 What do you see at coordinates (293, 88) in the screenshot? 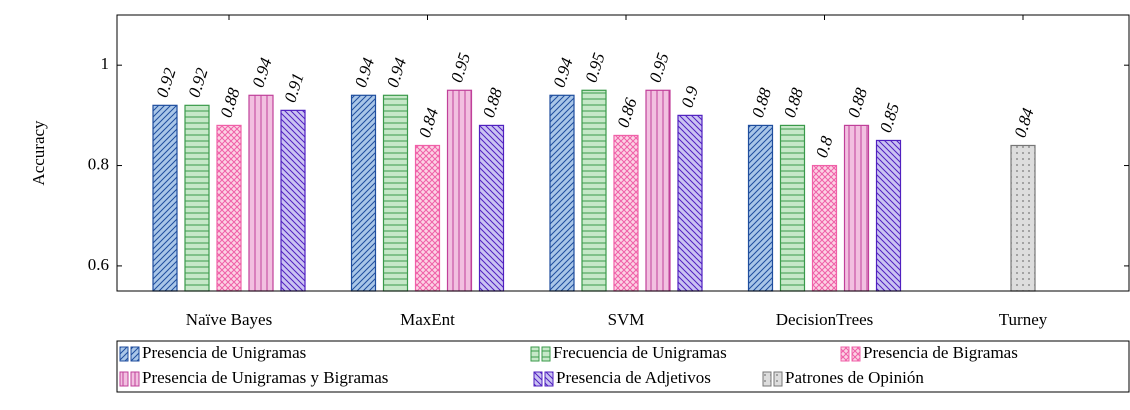
I see `data-label: 0.91` at bounding box center [293, 88].